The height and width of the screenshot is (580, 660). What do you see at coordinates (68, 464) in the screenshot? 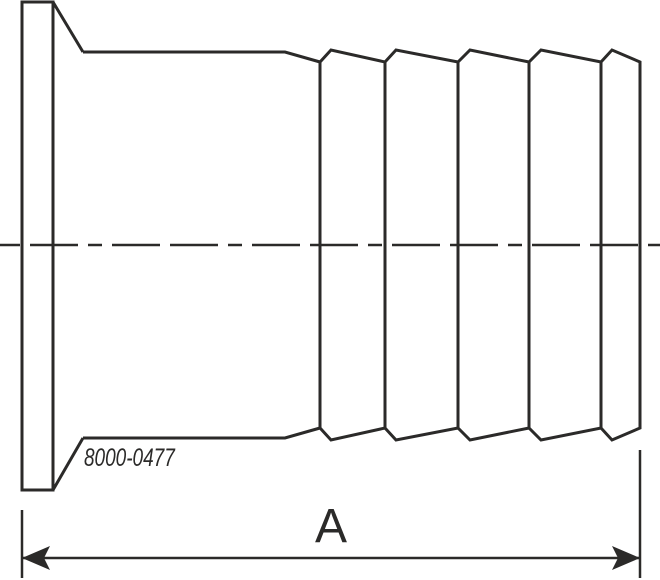
I see `taper-bottom-line` at bounding box center [68, 464].